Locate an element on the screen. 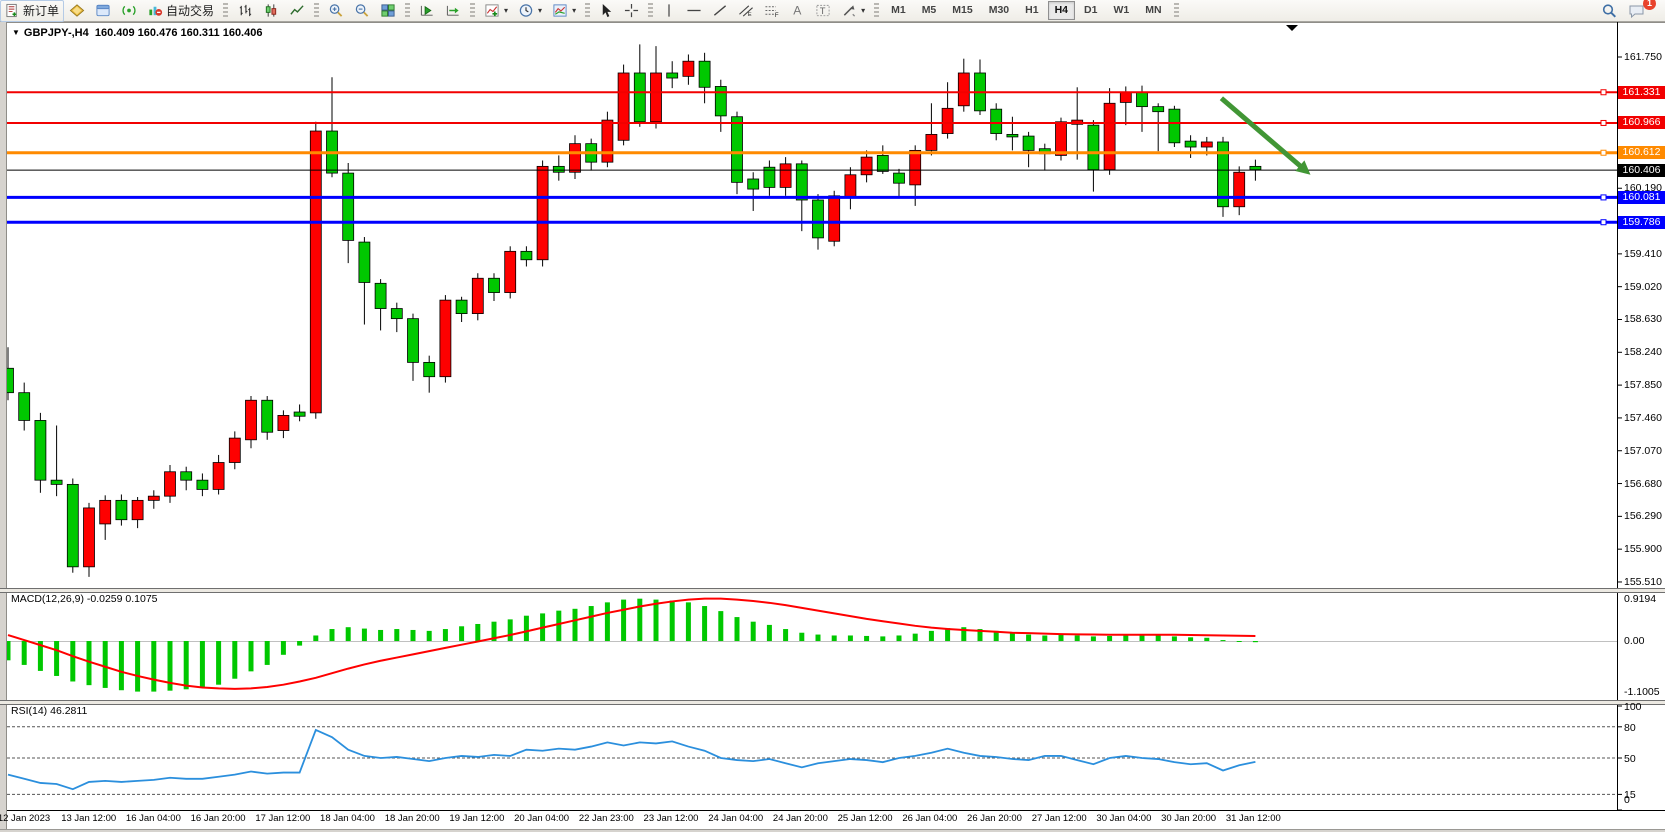 Image resolution: width=1665 pixels, height=832 pixels. autotrade-button: 自动交易 is located at coordinates (180, 11).